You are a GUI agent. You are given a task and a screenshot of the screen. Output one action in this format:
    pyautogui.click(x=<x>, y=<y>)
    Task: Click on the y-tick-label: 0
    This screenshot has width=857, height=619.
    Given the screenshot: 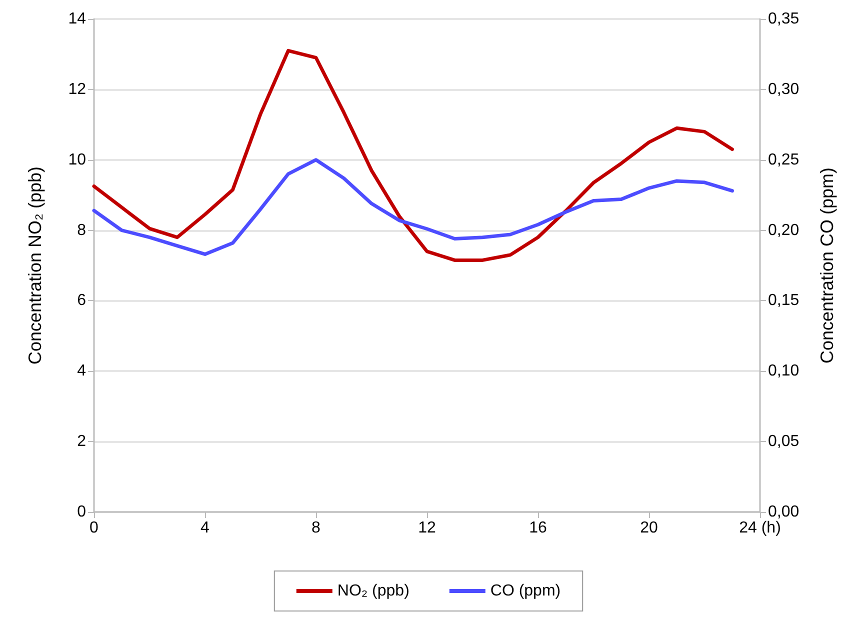 What is the action you would take?
    pyautogui.click(x=81, y=512)
    